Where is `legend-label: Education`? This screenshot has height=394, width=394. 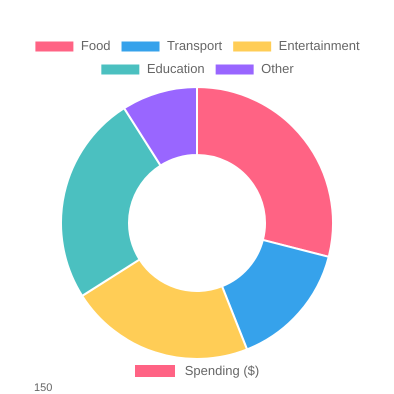
legend-label: Education is located at coordinates (175, 68).